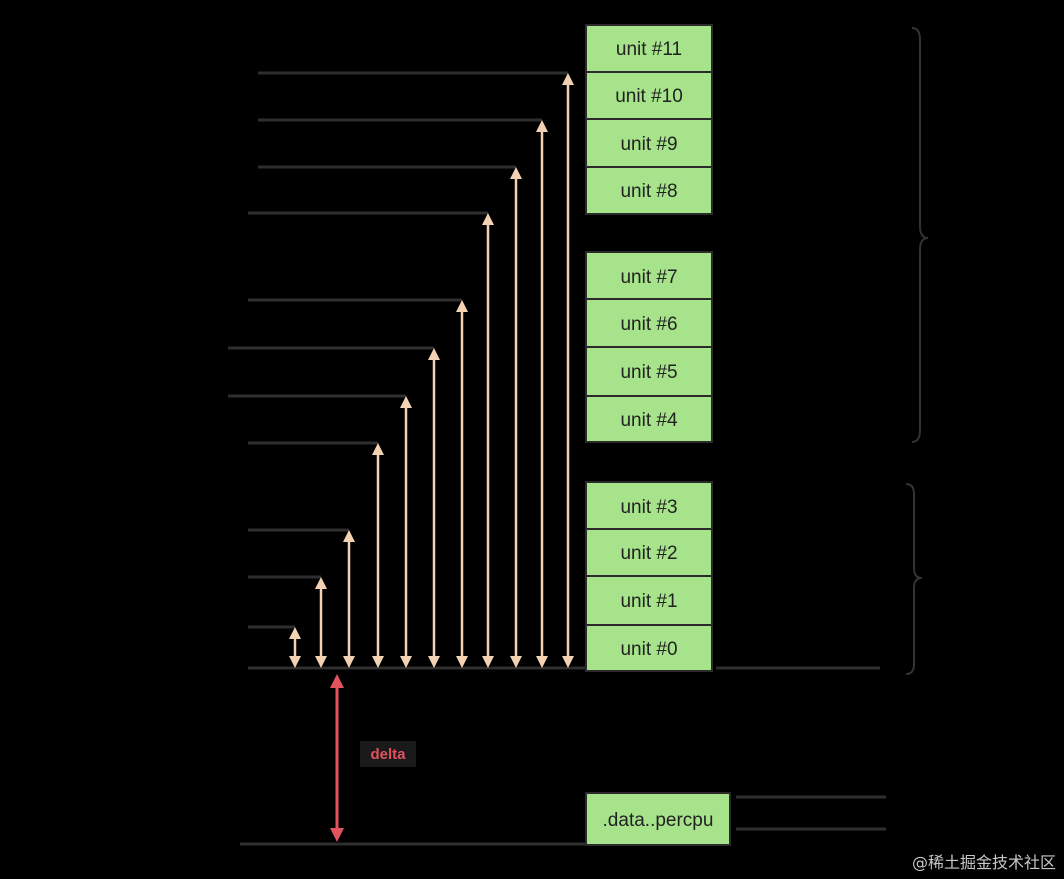 This screenshot has height=879, width=1064. I want to click on unit-label: unit #8, so click(648, 191).